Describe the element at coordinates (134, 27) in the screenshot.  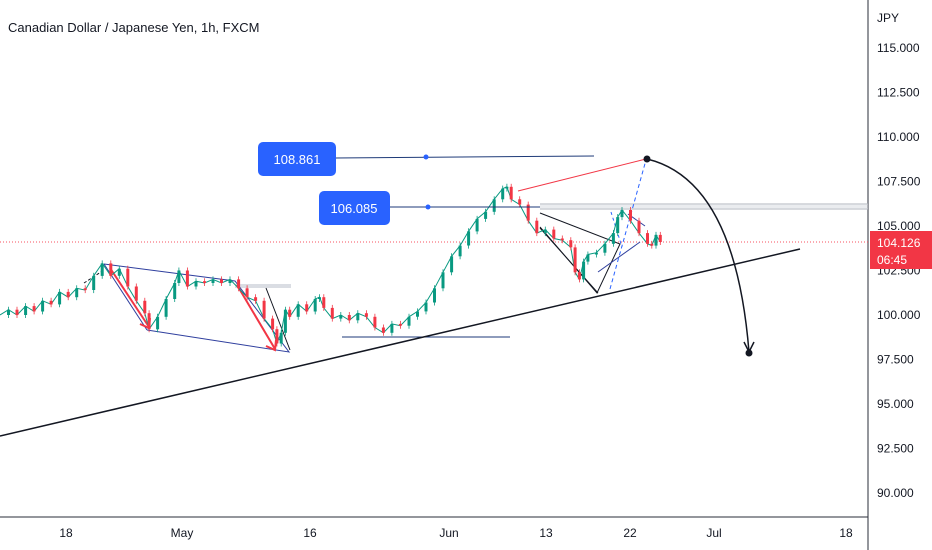
I see `chart-title: Canadian Dollar / Japanese Yen, 1h, FXCM` at that location.